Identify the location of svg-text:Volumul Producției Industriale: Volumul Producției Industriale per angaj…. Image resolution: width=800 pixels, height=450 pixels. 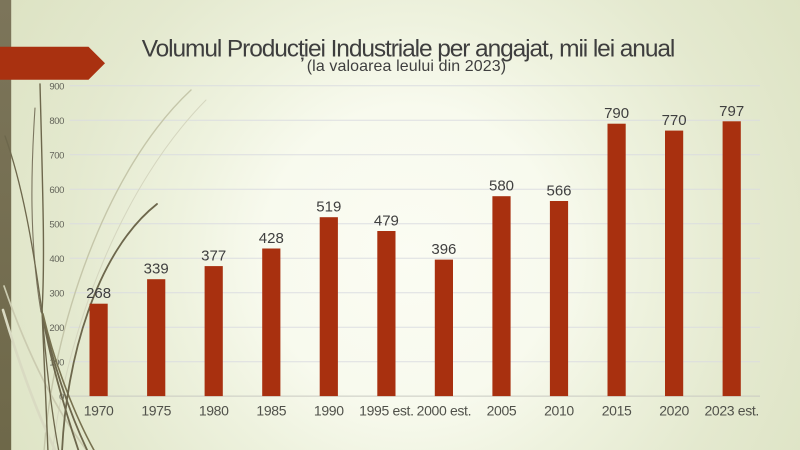
(408, 49).